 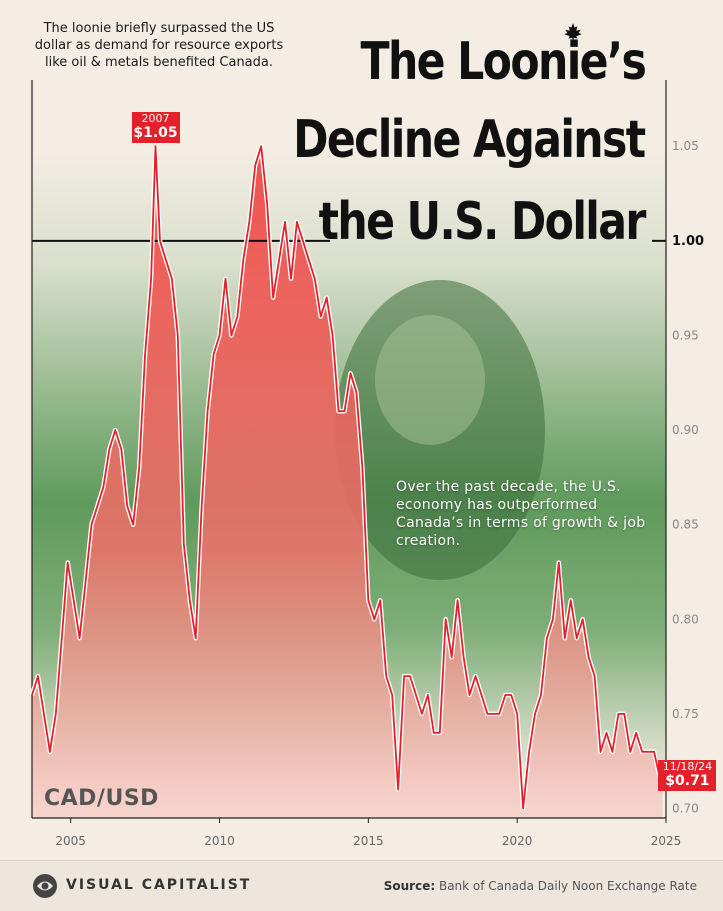 What do you see at coordinates (685, 714) in the screenshot?
I see `y-tick-label: 0.75` at bounding box center [685, 714].